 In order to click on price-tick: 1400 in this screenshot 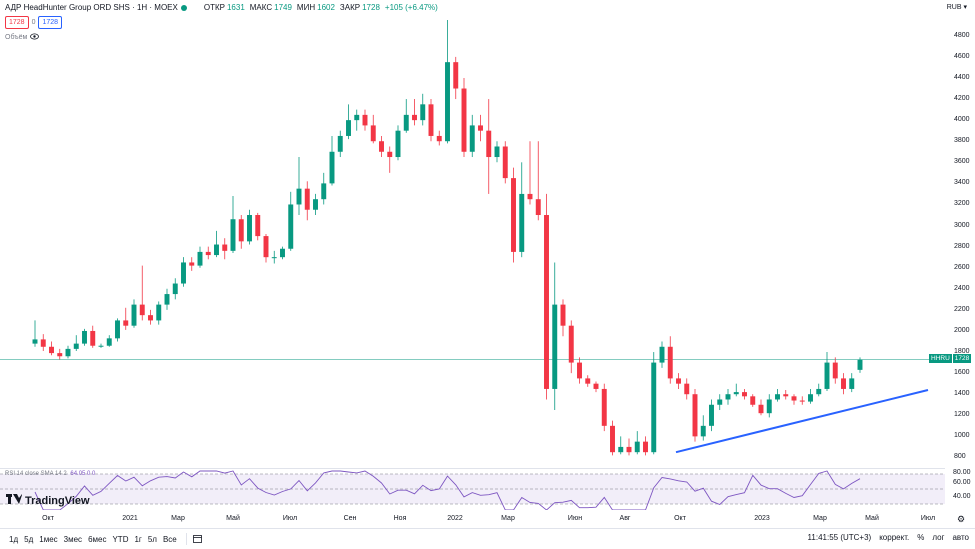, I will do `click(962, 394)`.